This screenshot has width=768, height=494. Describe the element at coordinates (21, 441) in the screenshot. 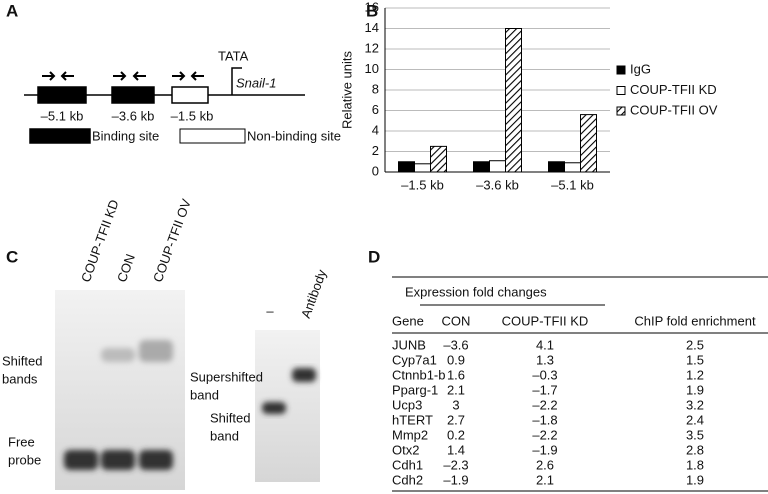

I see `gel-label: Free` at that location.